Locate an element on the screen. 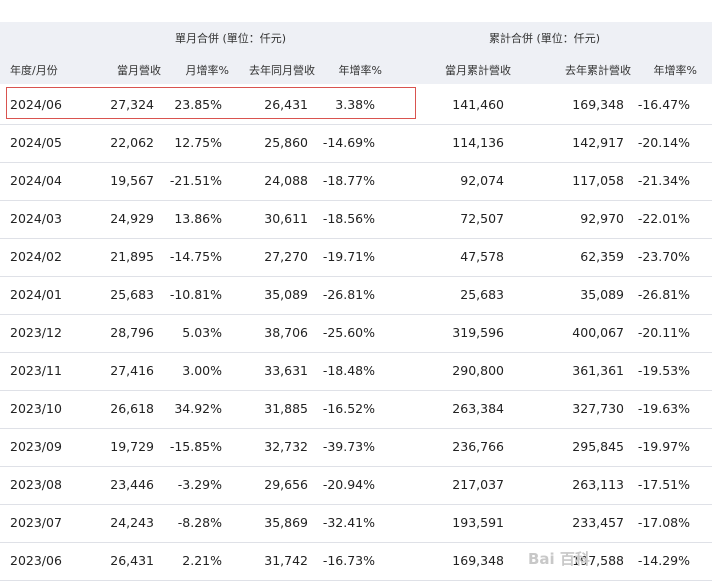 Image resolution: width=719 pixels, height=581 pixels. period-cell: 2024/01 is located at coordinates (36, 294).